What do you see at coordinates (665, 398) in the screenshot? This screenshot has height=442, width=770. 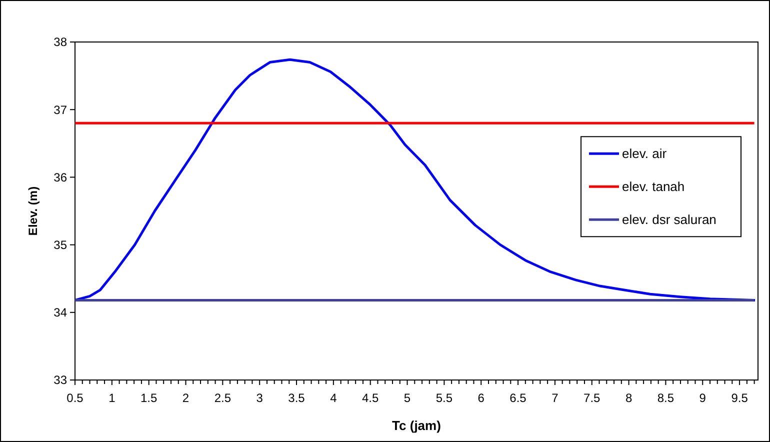 I see `x-tick-label: 8.5` at bounding box center [665, 398].